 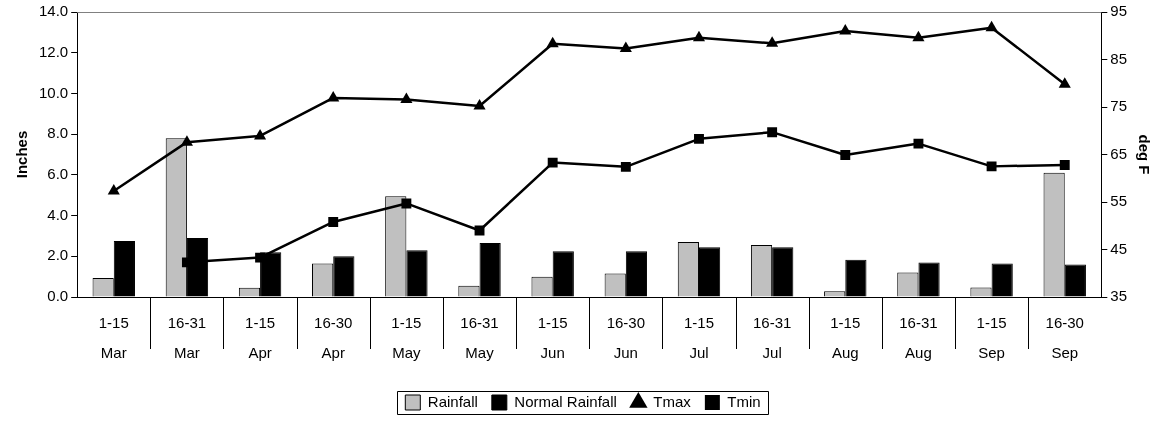 What do you see at coordinates (1118, 153) in the screenshot?
I see `y2-tick-label: 65` at bounding box center [1118, 153].